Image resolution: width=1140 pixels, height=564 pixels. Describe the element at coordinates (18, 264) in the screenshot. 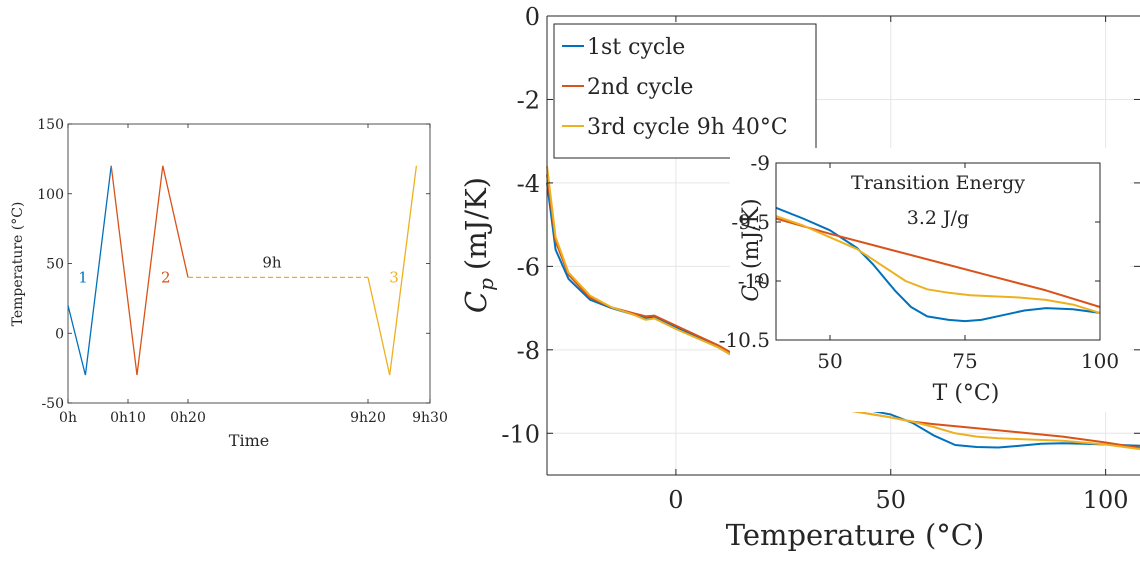

I see `temp-y-axis-label: Temperature (°C)` at that location.